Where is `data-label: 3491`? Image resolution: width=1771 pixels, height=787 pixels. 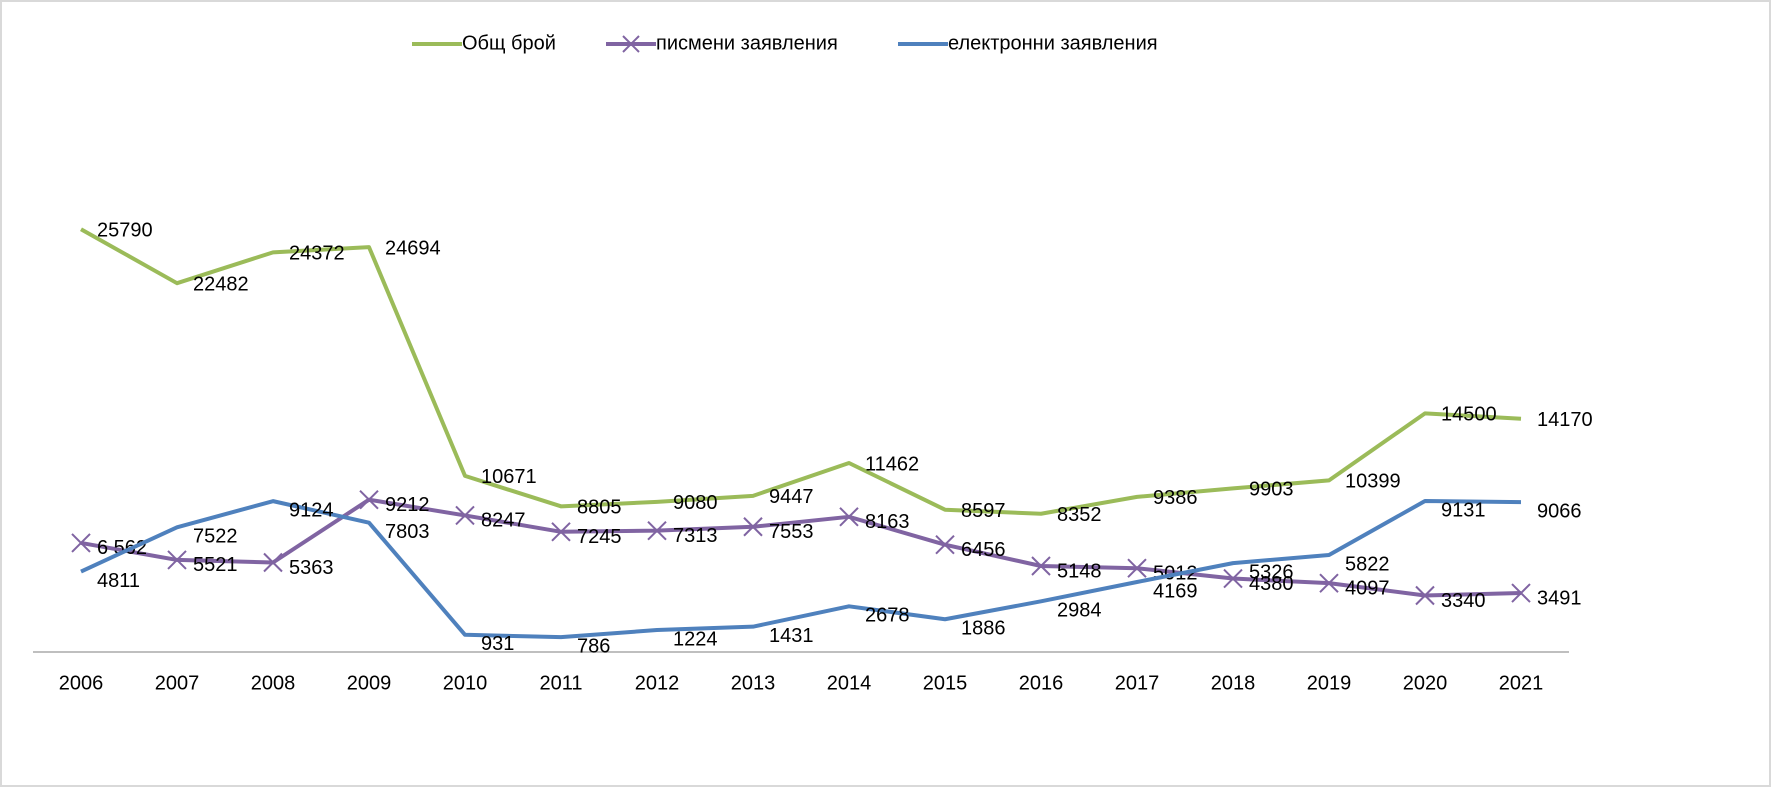 data-label: 3491 is located at coordinates (1559, 598).